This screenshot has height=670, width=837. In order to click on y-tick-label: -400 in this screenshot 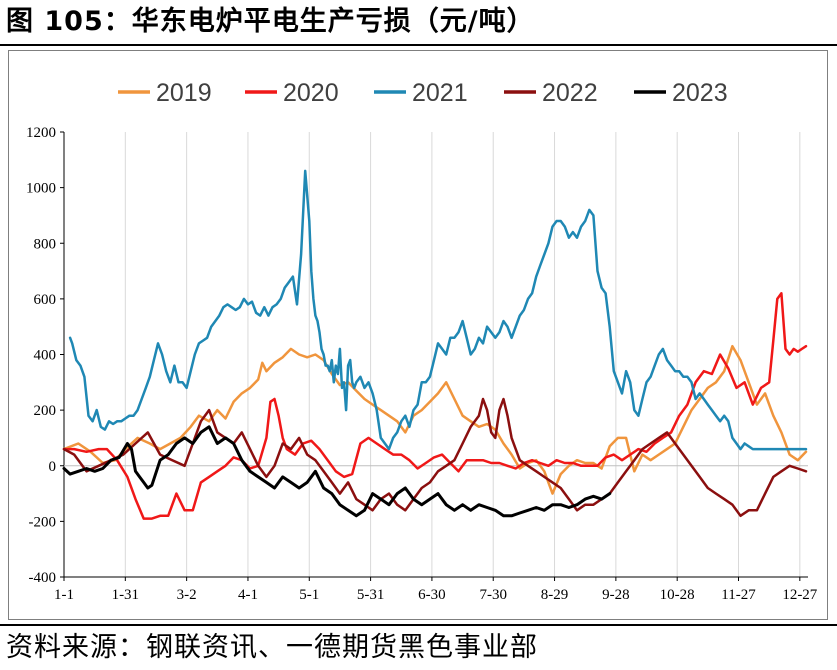, I will do `click(43, 578)`.